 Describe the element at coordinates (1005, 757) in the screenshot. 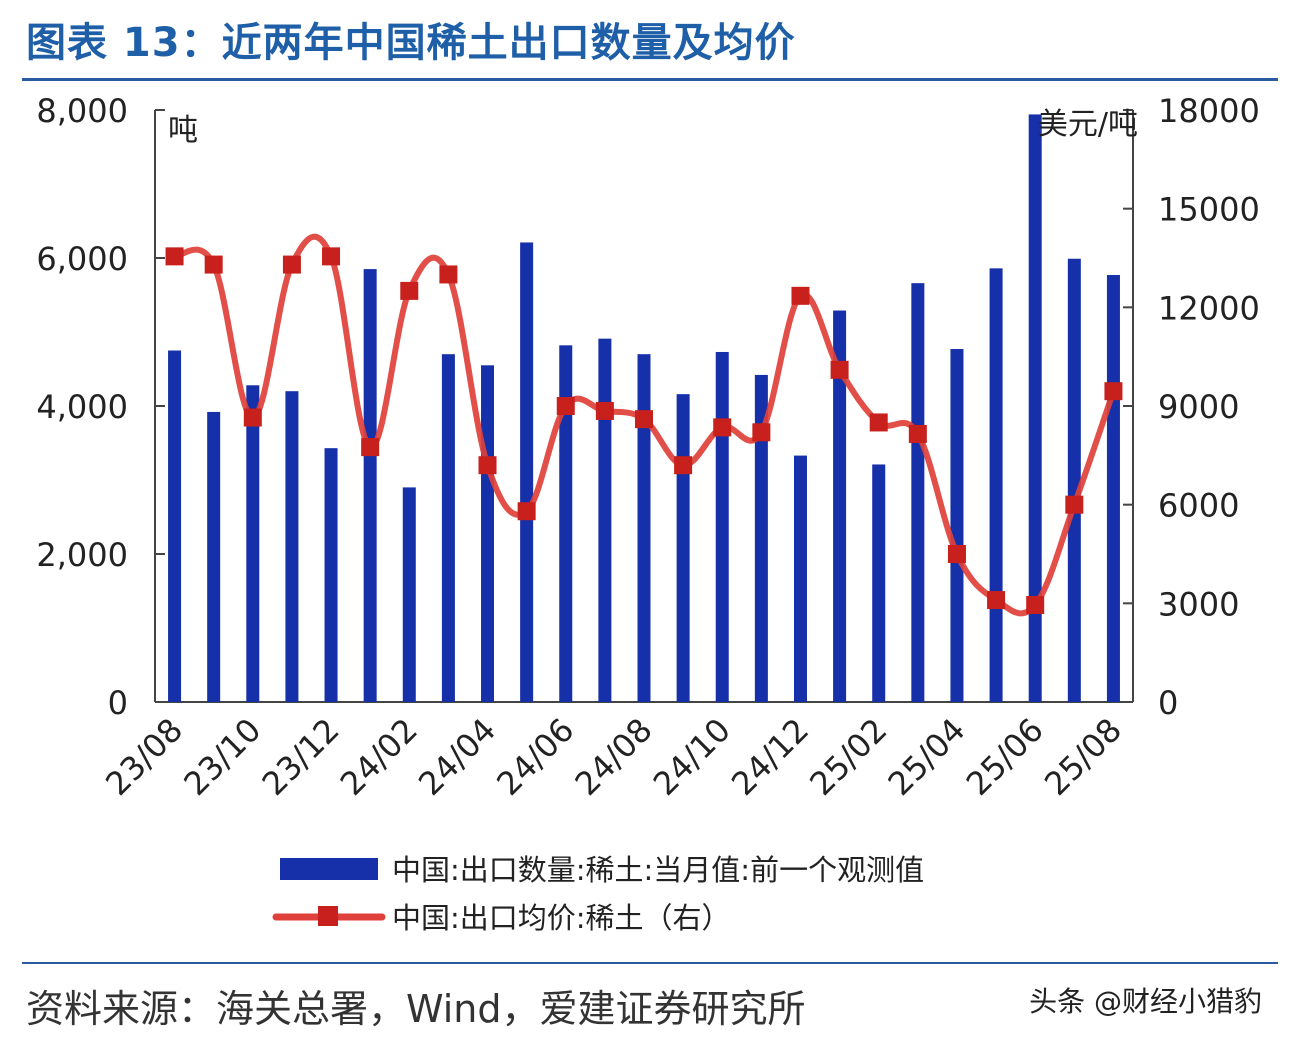

I see `x-tick-label: 25/06` at that location.